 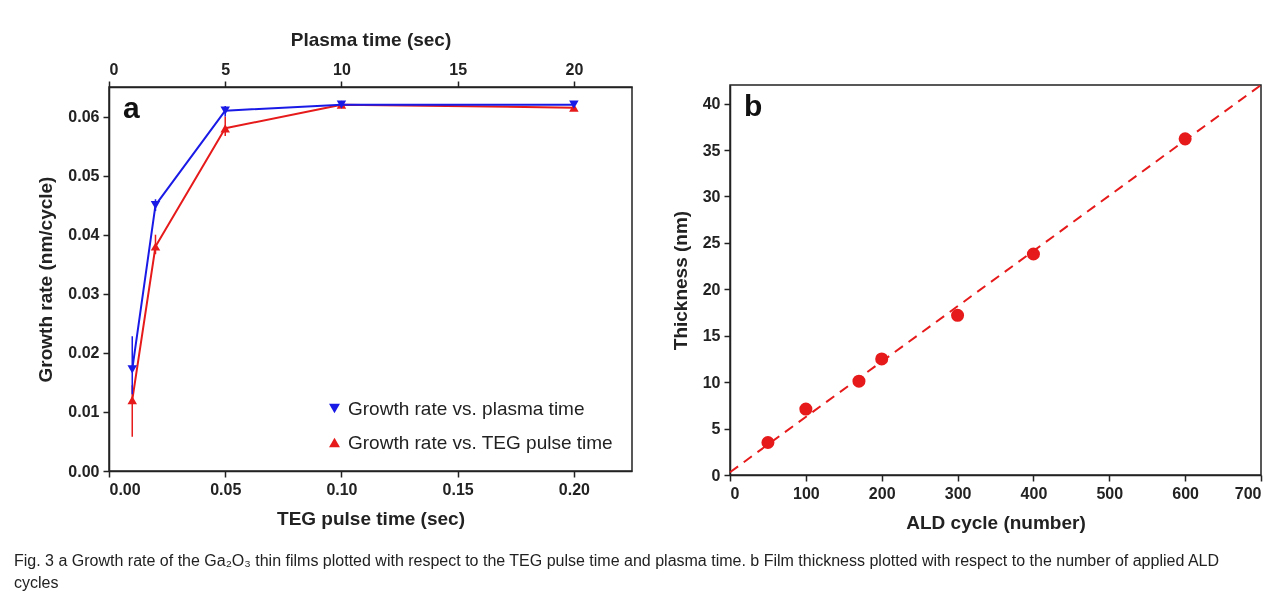 What do you see at coordinates (342, 69) in the screenshot?
I see `x2-tick-label: 10` at bounding box center [342, 69].